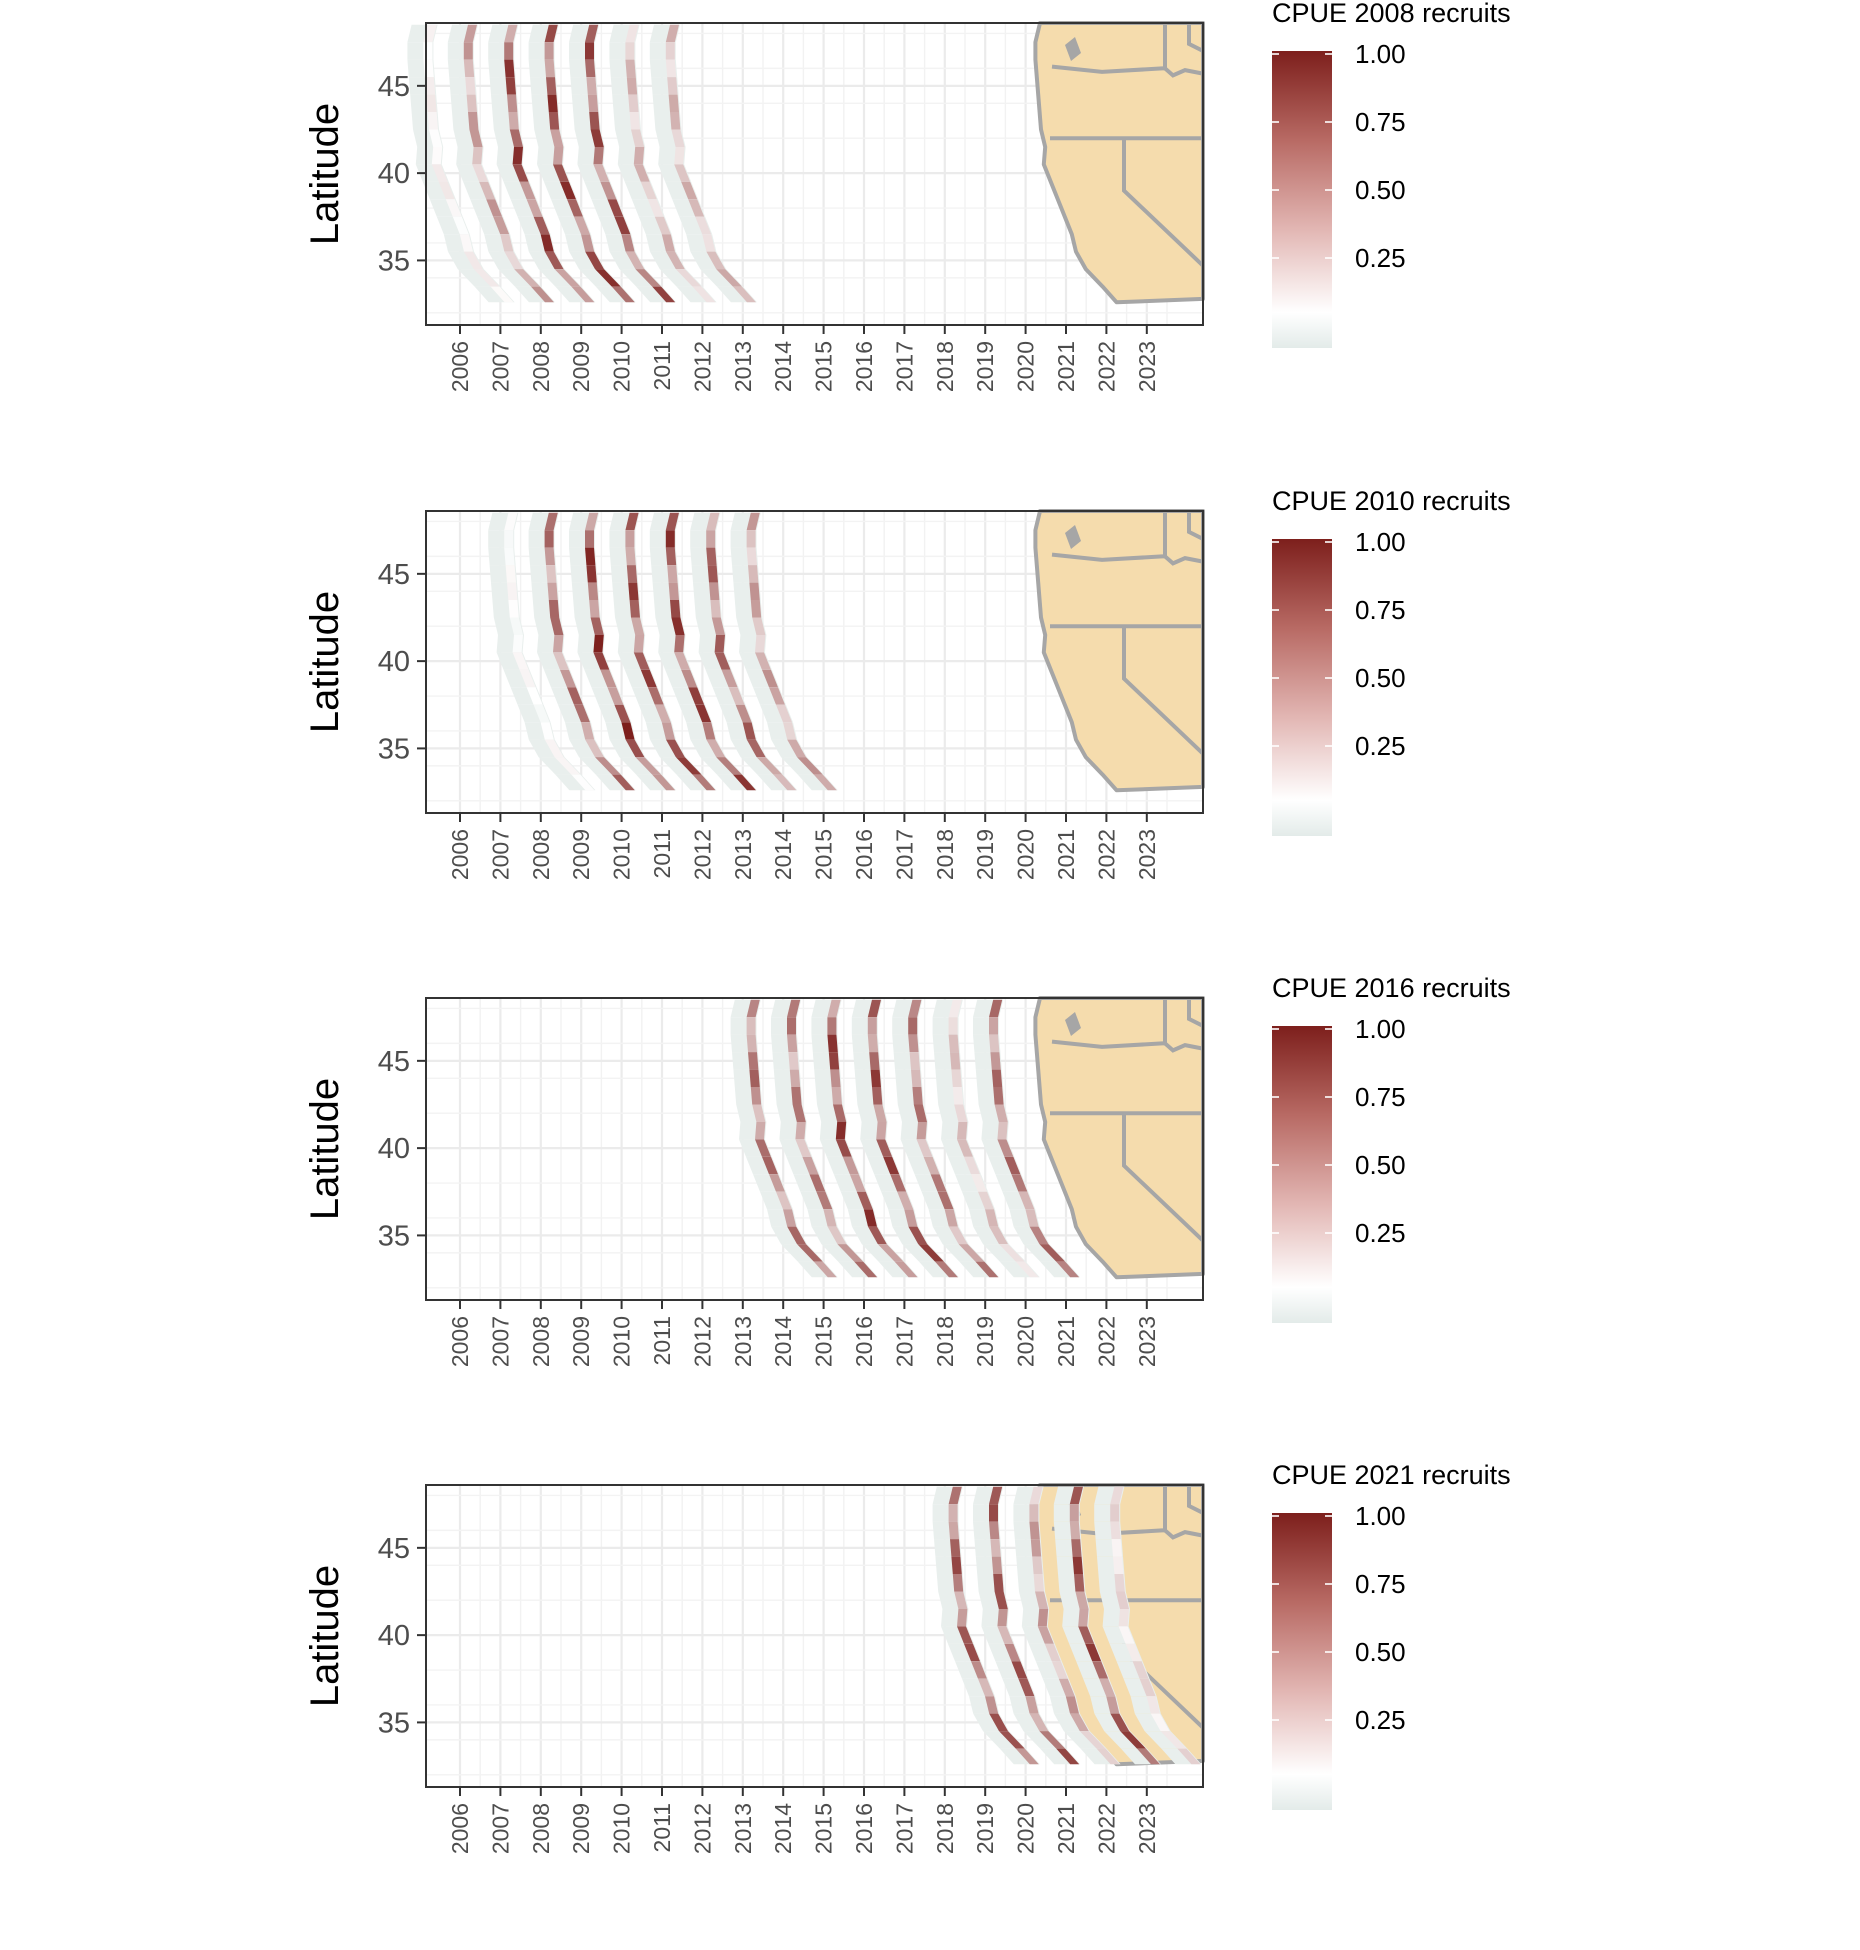 The height and width of the screenshot is (1950, 1860). I want to click on x-tick-label: 2008, so click(541, 854).